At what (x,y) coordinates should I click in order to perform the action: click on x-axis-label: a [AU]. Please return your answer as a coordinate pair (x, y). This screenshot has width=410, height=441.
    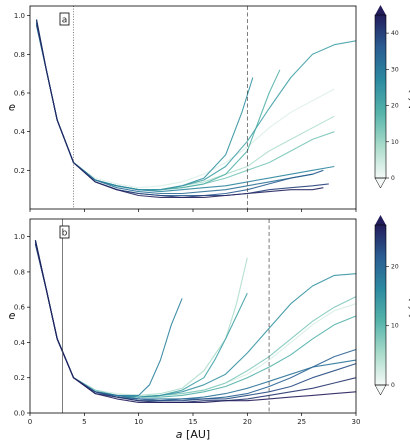
    Looking at the image, I should click on (193, 434).